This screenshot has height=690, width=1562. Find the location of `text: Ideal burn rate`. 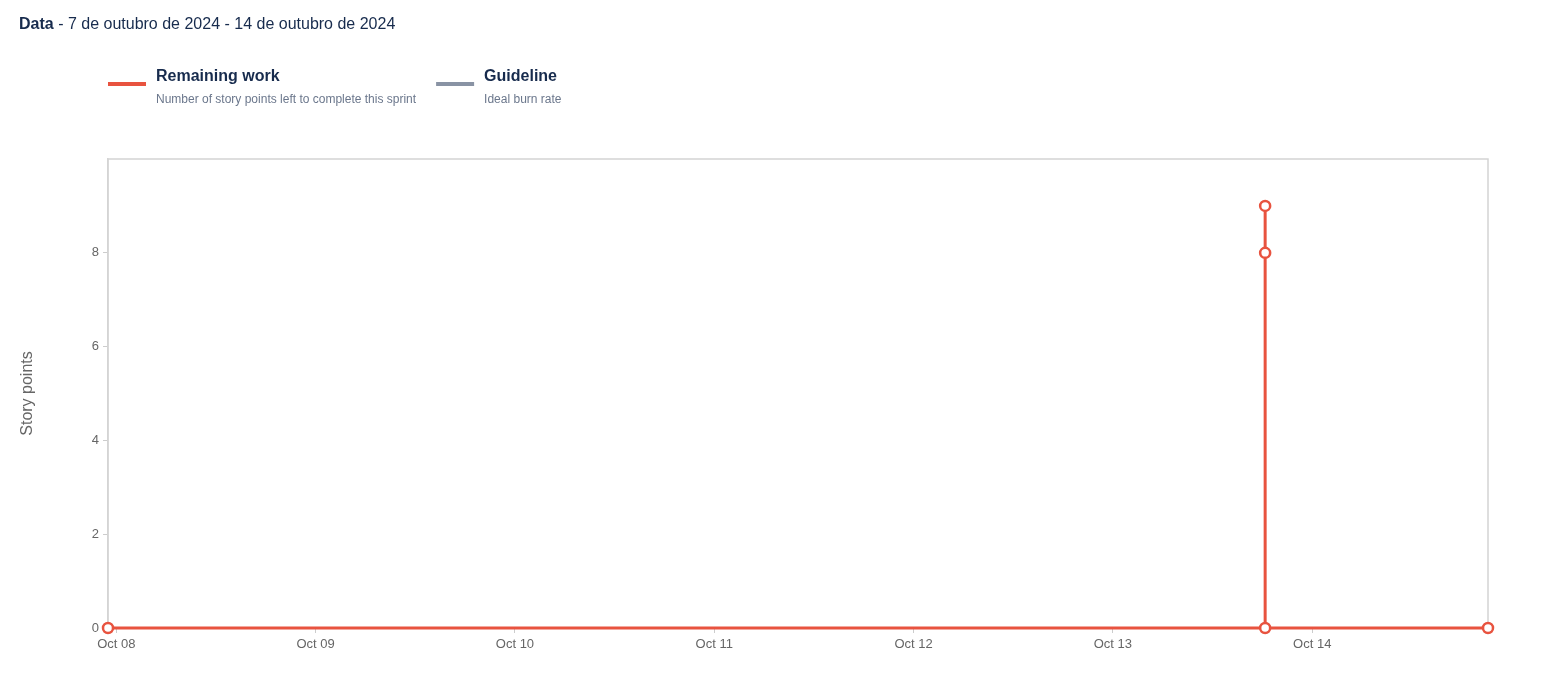

text: Ideal burn rate is located at coordinates (523, 99).